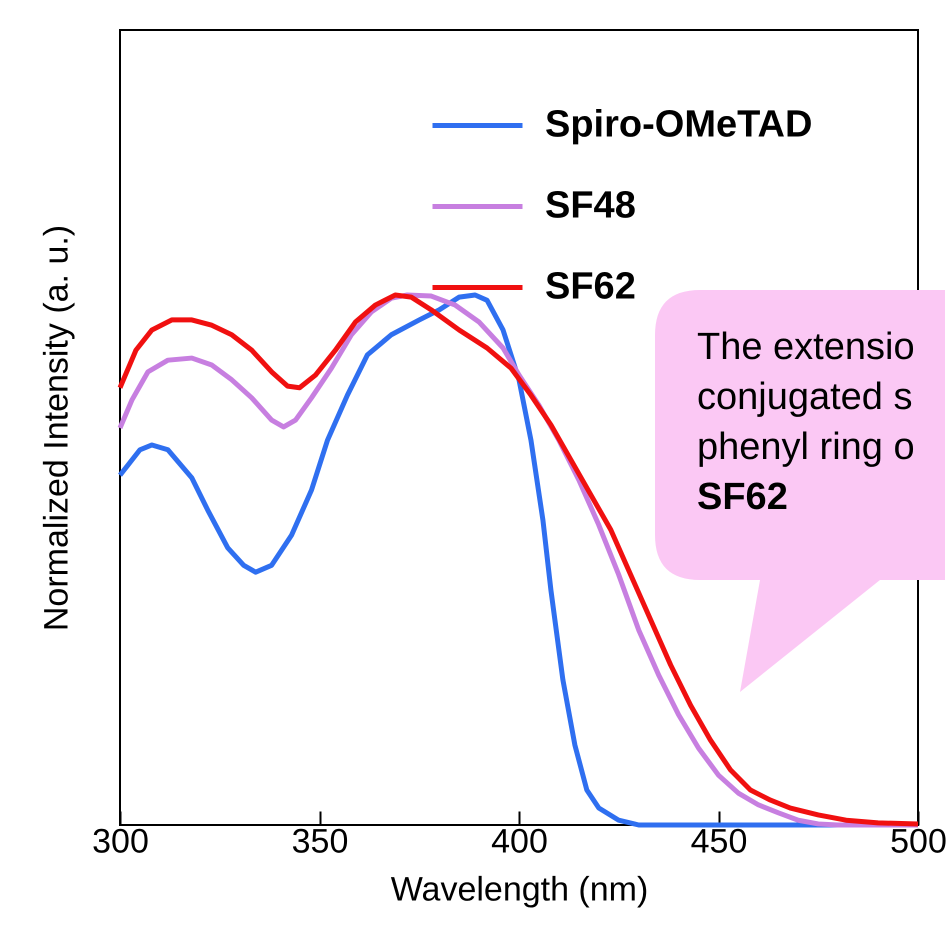  What do you see at coordinates (519, 889) in the screenshot?
I see `x-axis-title: Wavelength (nm)` at bounding box center [519, 889].